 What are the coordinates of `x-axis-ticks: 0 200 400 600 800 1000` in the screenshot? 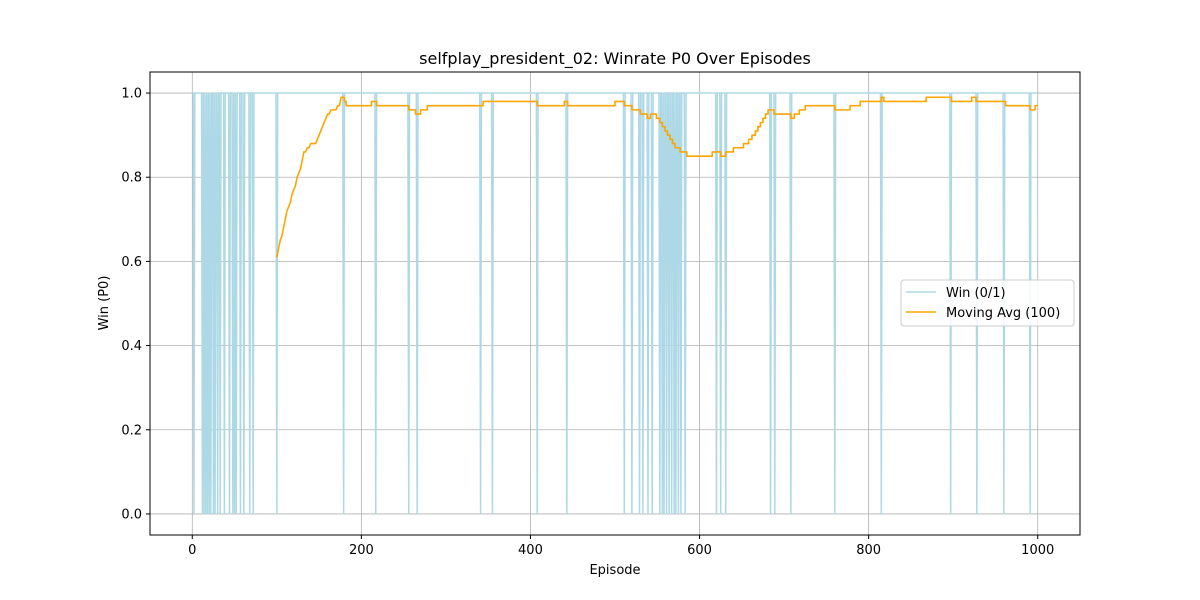 It's located at (621, 546).